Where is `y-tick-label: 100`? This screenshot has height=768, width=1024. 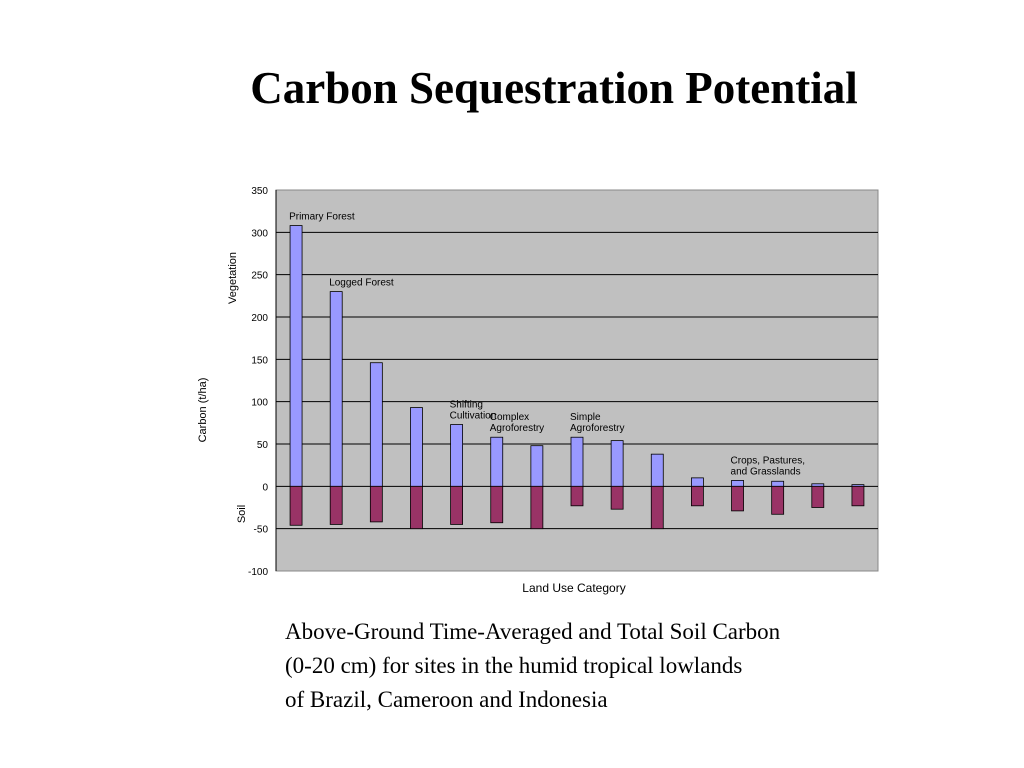
y-tick-label: 100 is located at coordinates (259, 403).